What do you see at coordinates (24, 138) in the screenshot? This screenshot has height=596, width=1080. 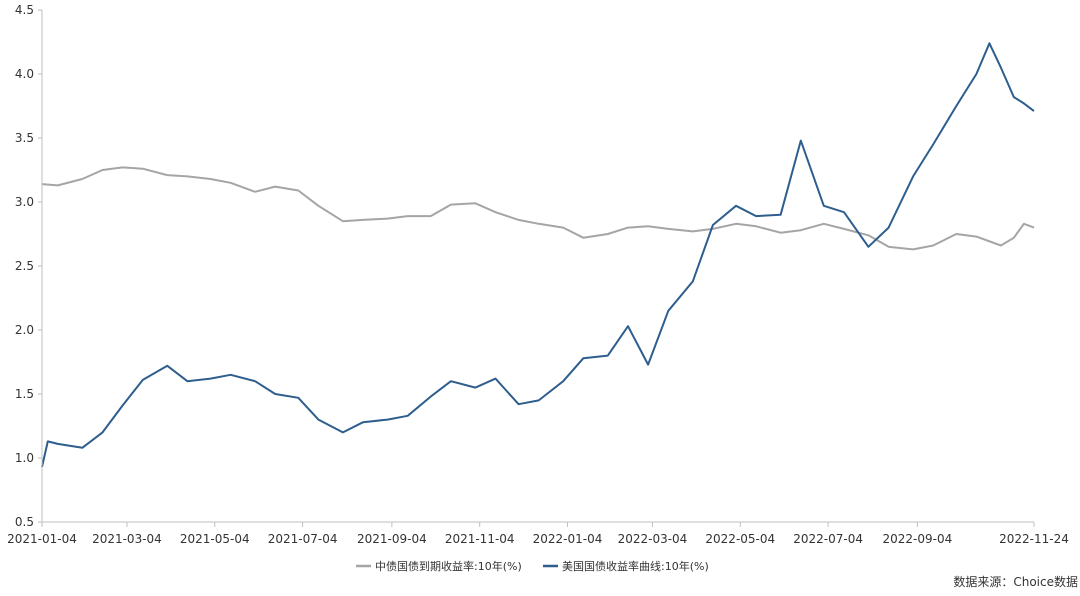 I see `y-tick-label: 3.5` at bounding box center [24, 138].